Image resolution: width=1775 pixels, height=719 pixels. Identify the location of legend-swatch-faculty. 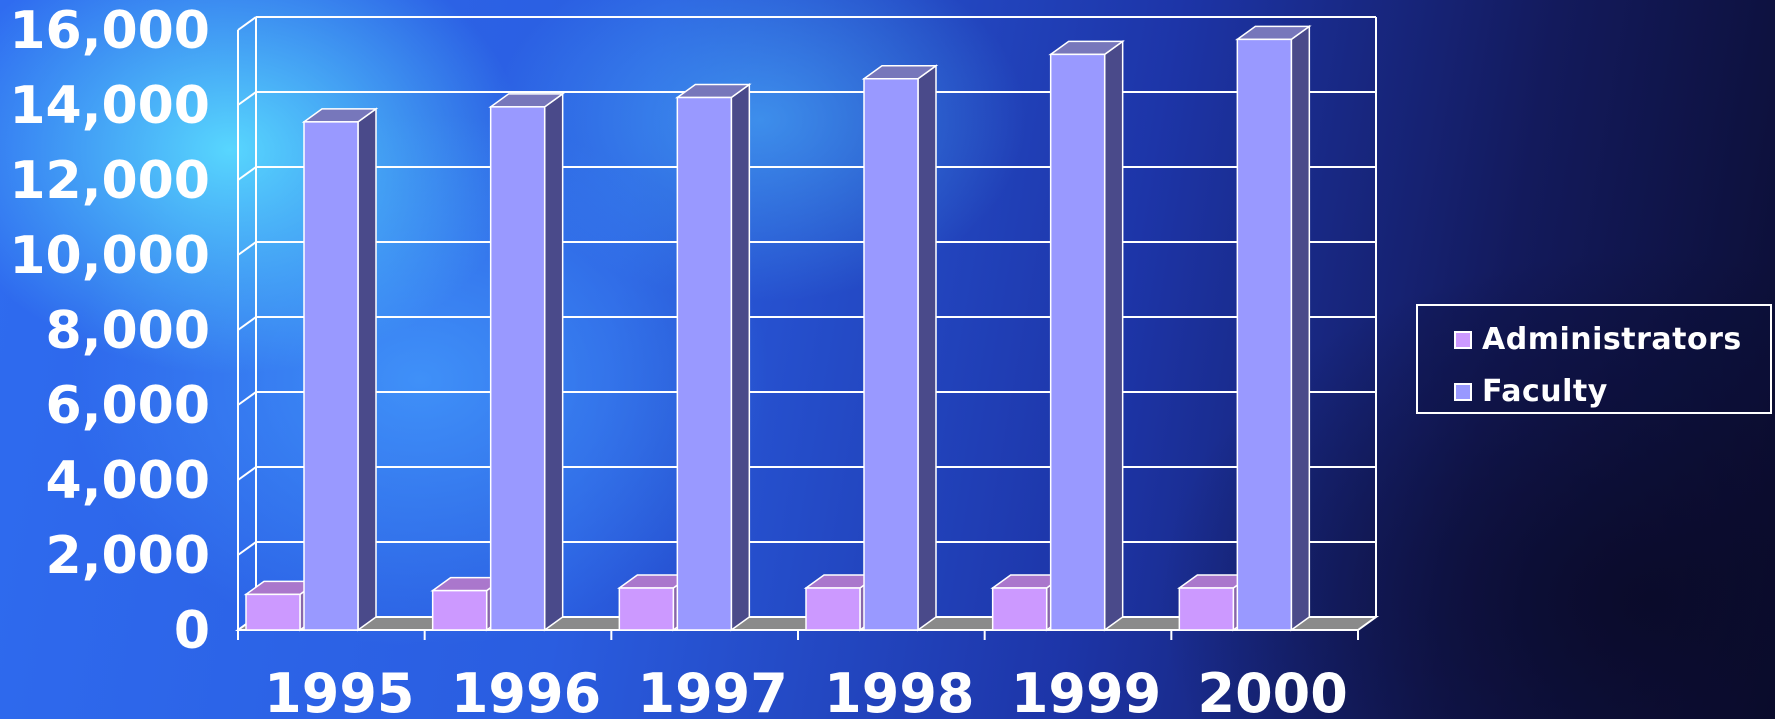
(1463, 391).